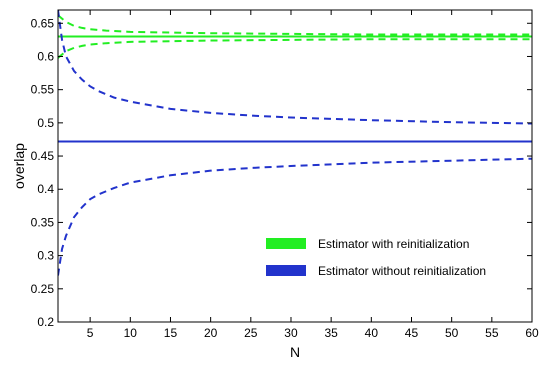 Image resolution: width=549 pixels, height=365 pixels. Describe the element at coordinates (45, 56) in the screenshot. I see `y-tick-label: 0.6` at that location.